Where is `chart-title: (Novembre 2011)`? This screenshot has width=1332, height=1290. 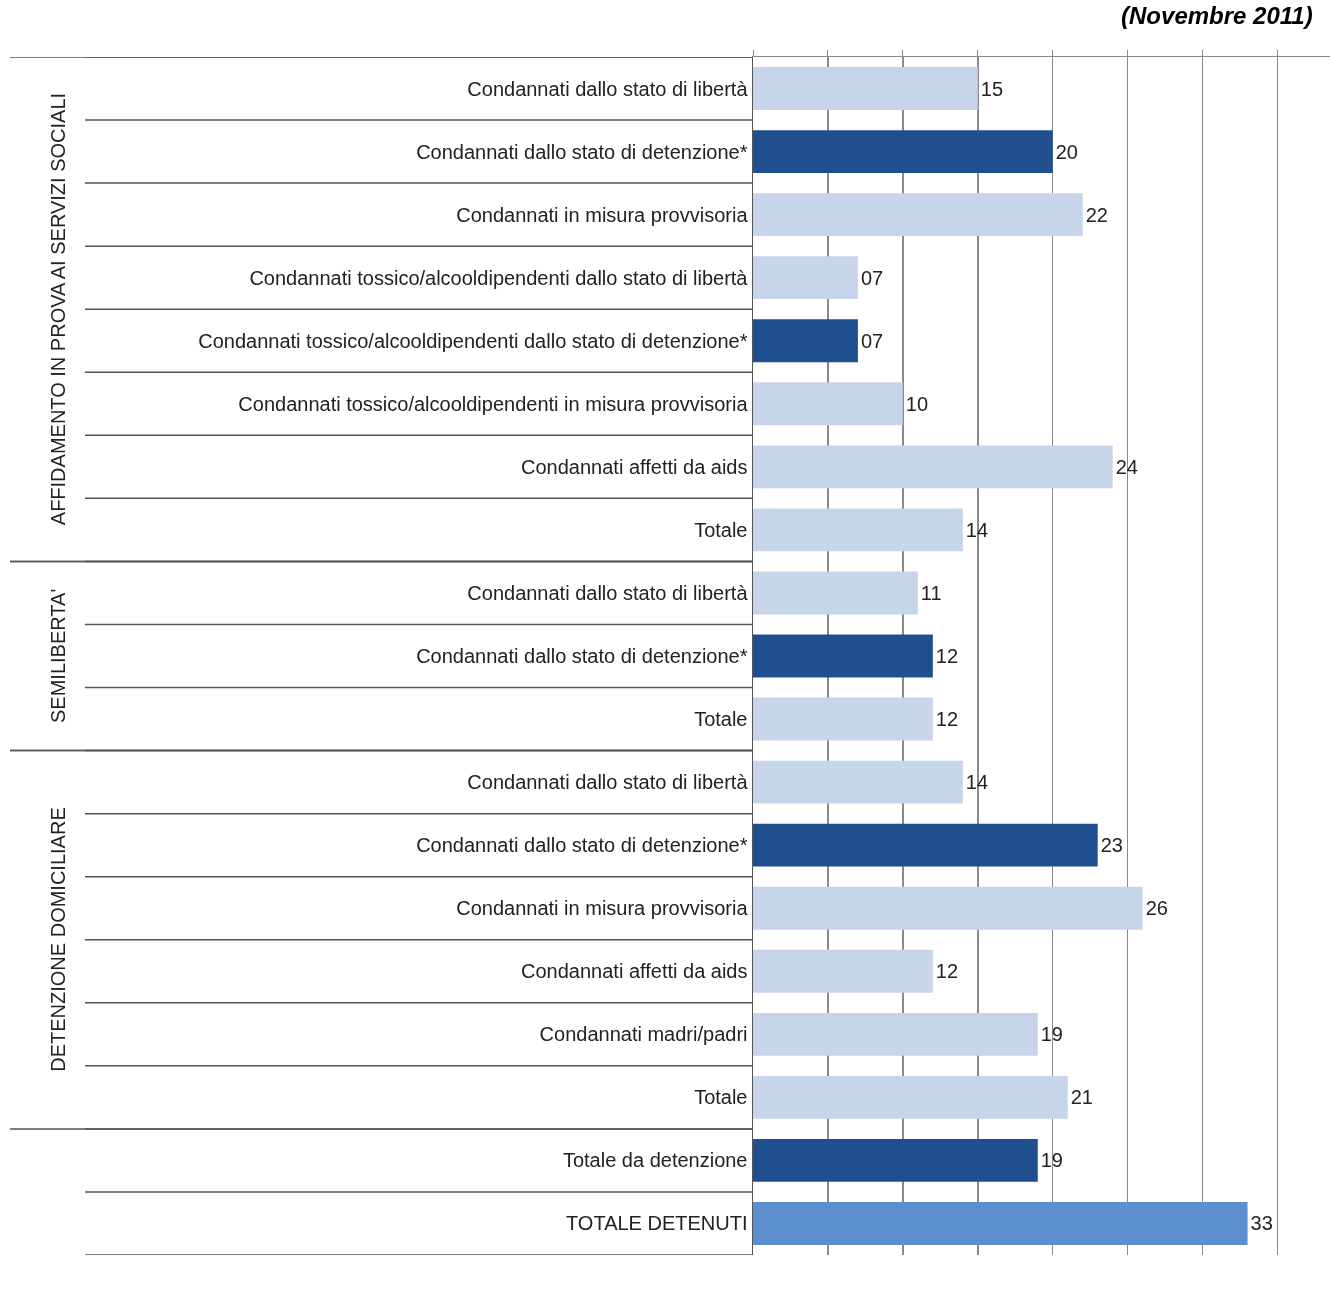 chart-title: (Novembre 2011) is located at coordinates (1217, 15).